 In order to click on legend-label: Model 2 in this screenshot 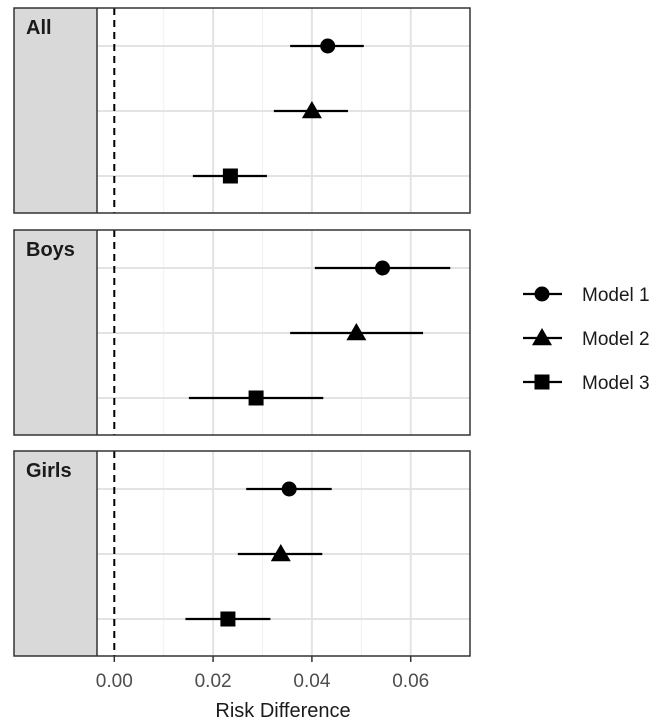, I will do `click(616, 339)`.